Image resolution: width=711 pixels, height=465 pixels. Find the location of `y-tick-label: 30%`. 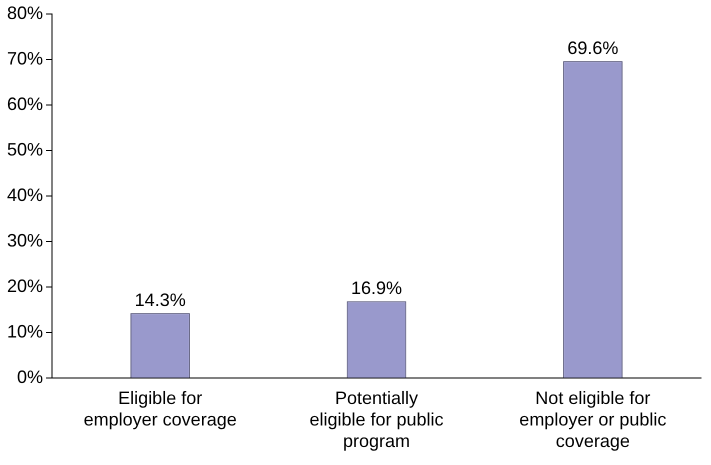

y-tick-label: 30% is located at coordinates (25, 240).